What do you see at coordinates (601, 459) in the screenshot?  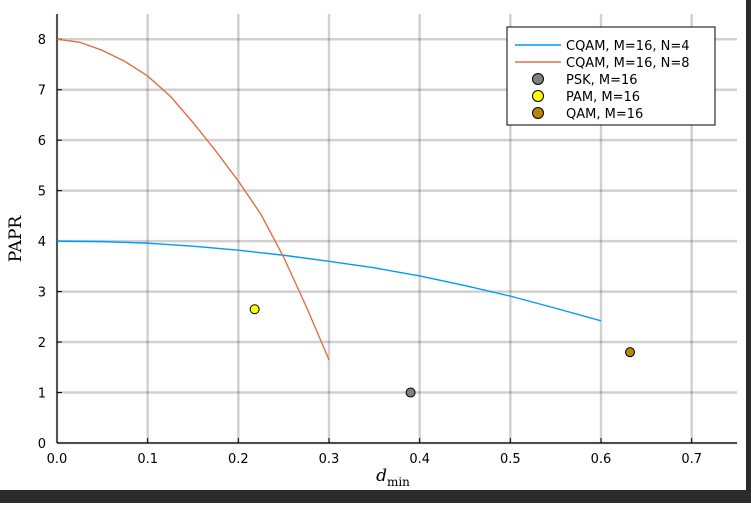 I see `x-tick-label-6: 0.6` at bounding box center [601, 459].